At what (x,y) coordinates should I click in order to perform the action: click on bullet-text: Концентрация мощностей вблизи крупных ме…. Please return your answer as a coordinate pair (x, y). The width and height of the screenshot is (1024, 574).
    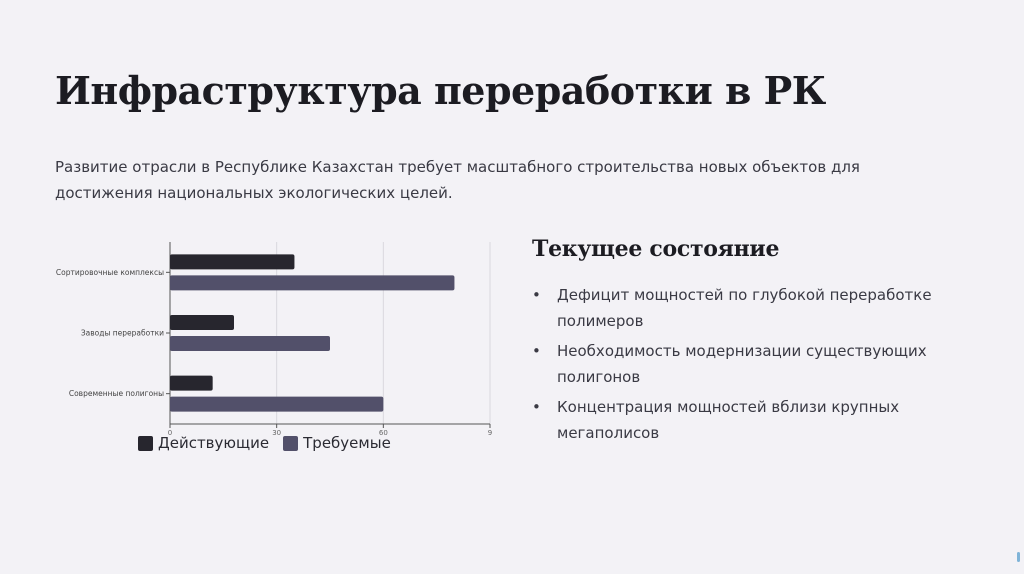
    Looking at the image, I should click on (728, 420).